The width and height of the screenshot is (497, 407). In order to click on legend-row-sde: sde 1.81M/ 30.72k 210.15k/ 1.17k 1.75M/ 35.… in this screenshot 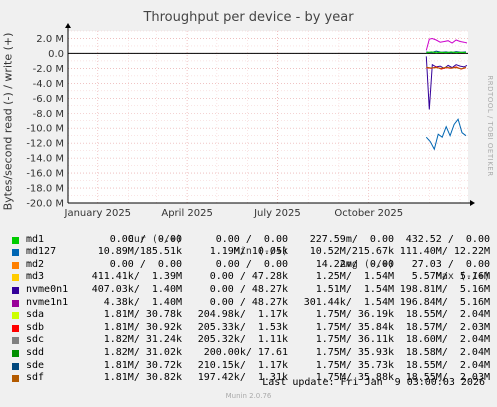, I will do `click(252, 366)`.